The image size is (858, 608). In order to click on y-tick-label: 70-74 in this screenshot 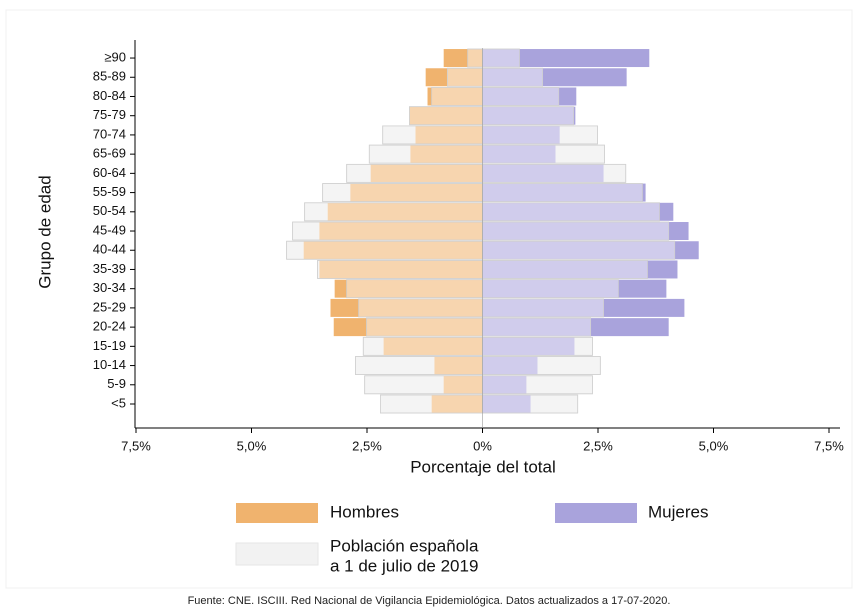, I will do `click(109, 133)`.